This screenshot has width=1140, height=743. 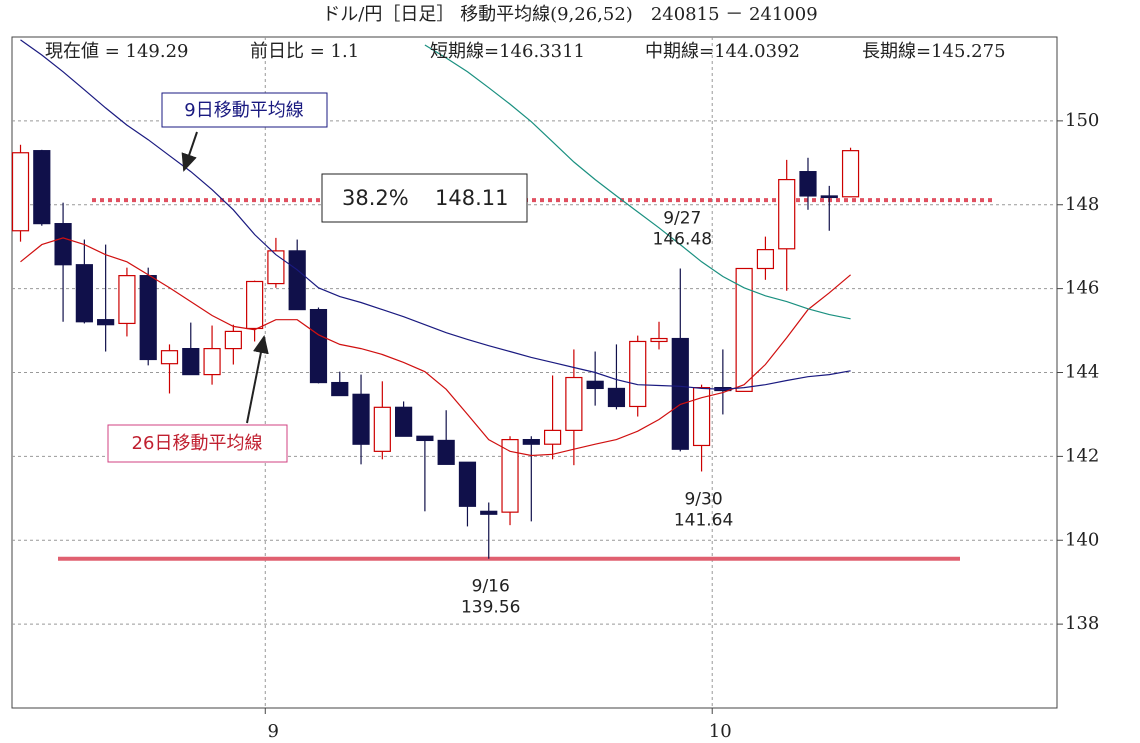 What do you see at coordinates (722, 51) in the screenshot?
I see `info: 中期線=144.0392` at bounding box center [722, 51].